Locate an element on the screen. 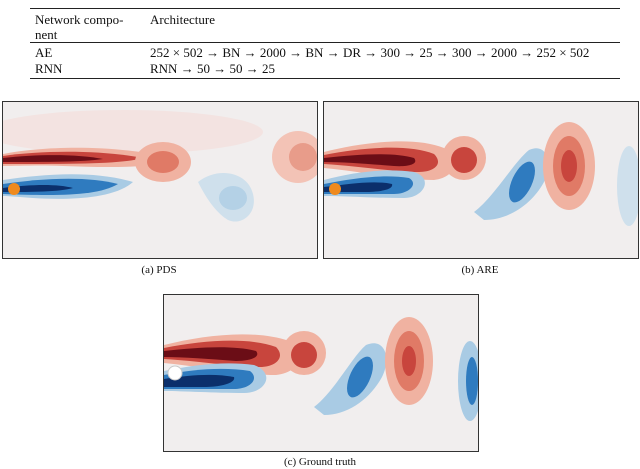 The height and width of the screenshot is (469, 640). header-architecture: Architecture is located at coordinates (182, 19).